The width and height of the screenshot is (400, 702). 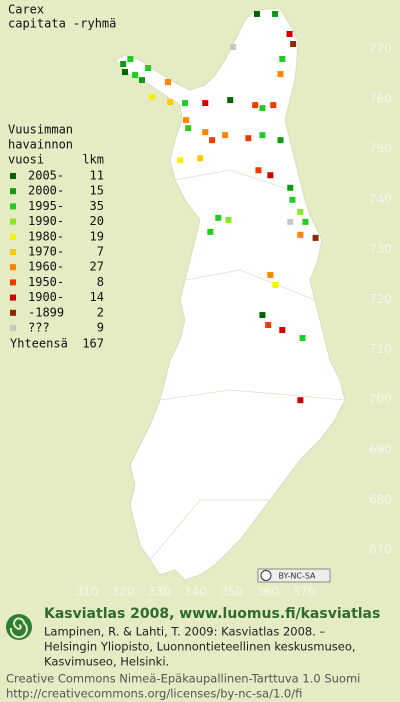 What do you see at coordinates (97, 191) in the screenshot?
I see `legend-count: 15` at bounding box center [97, 191].